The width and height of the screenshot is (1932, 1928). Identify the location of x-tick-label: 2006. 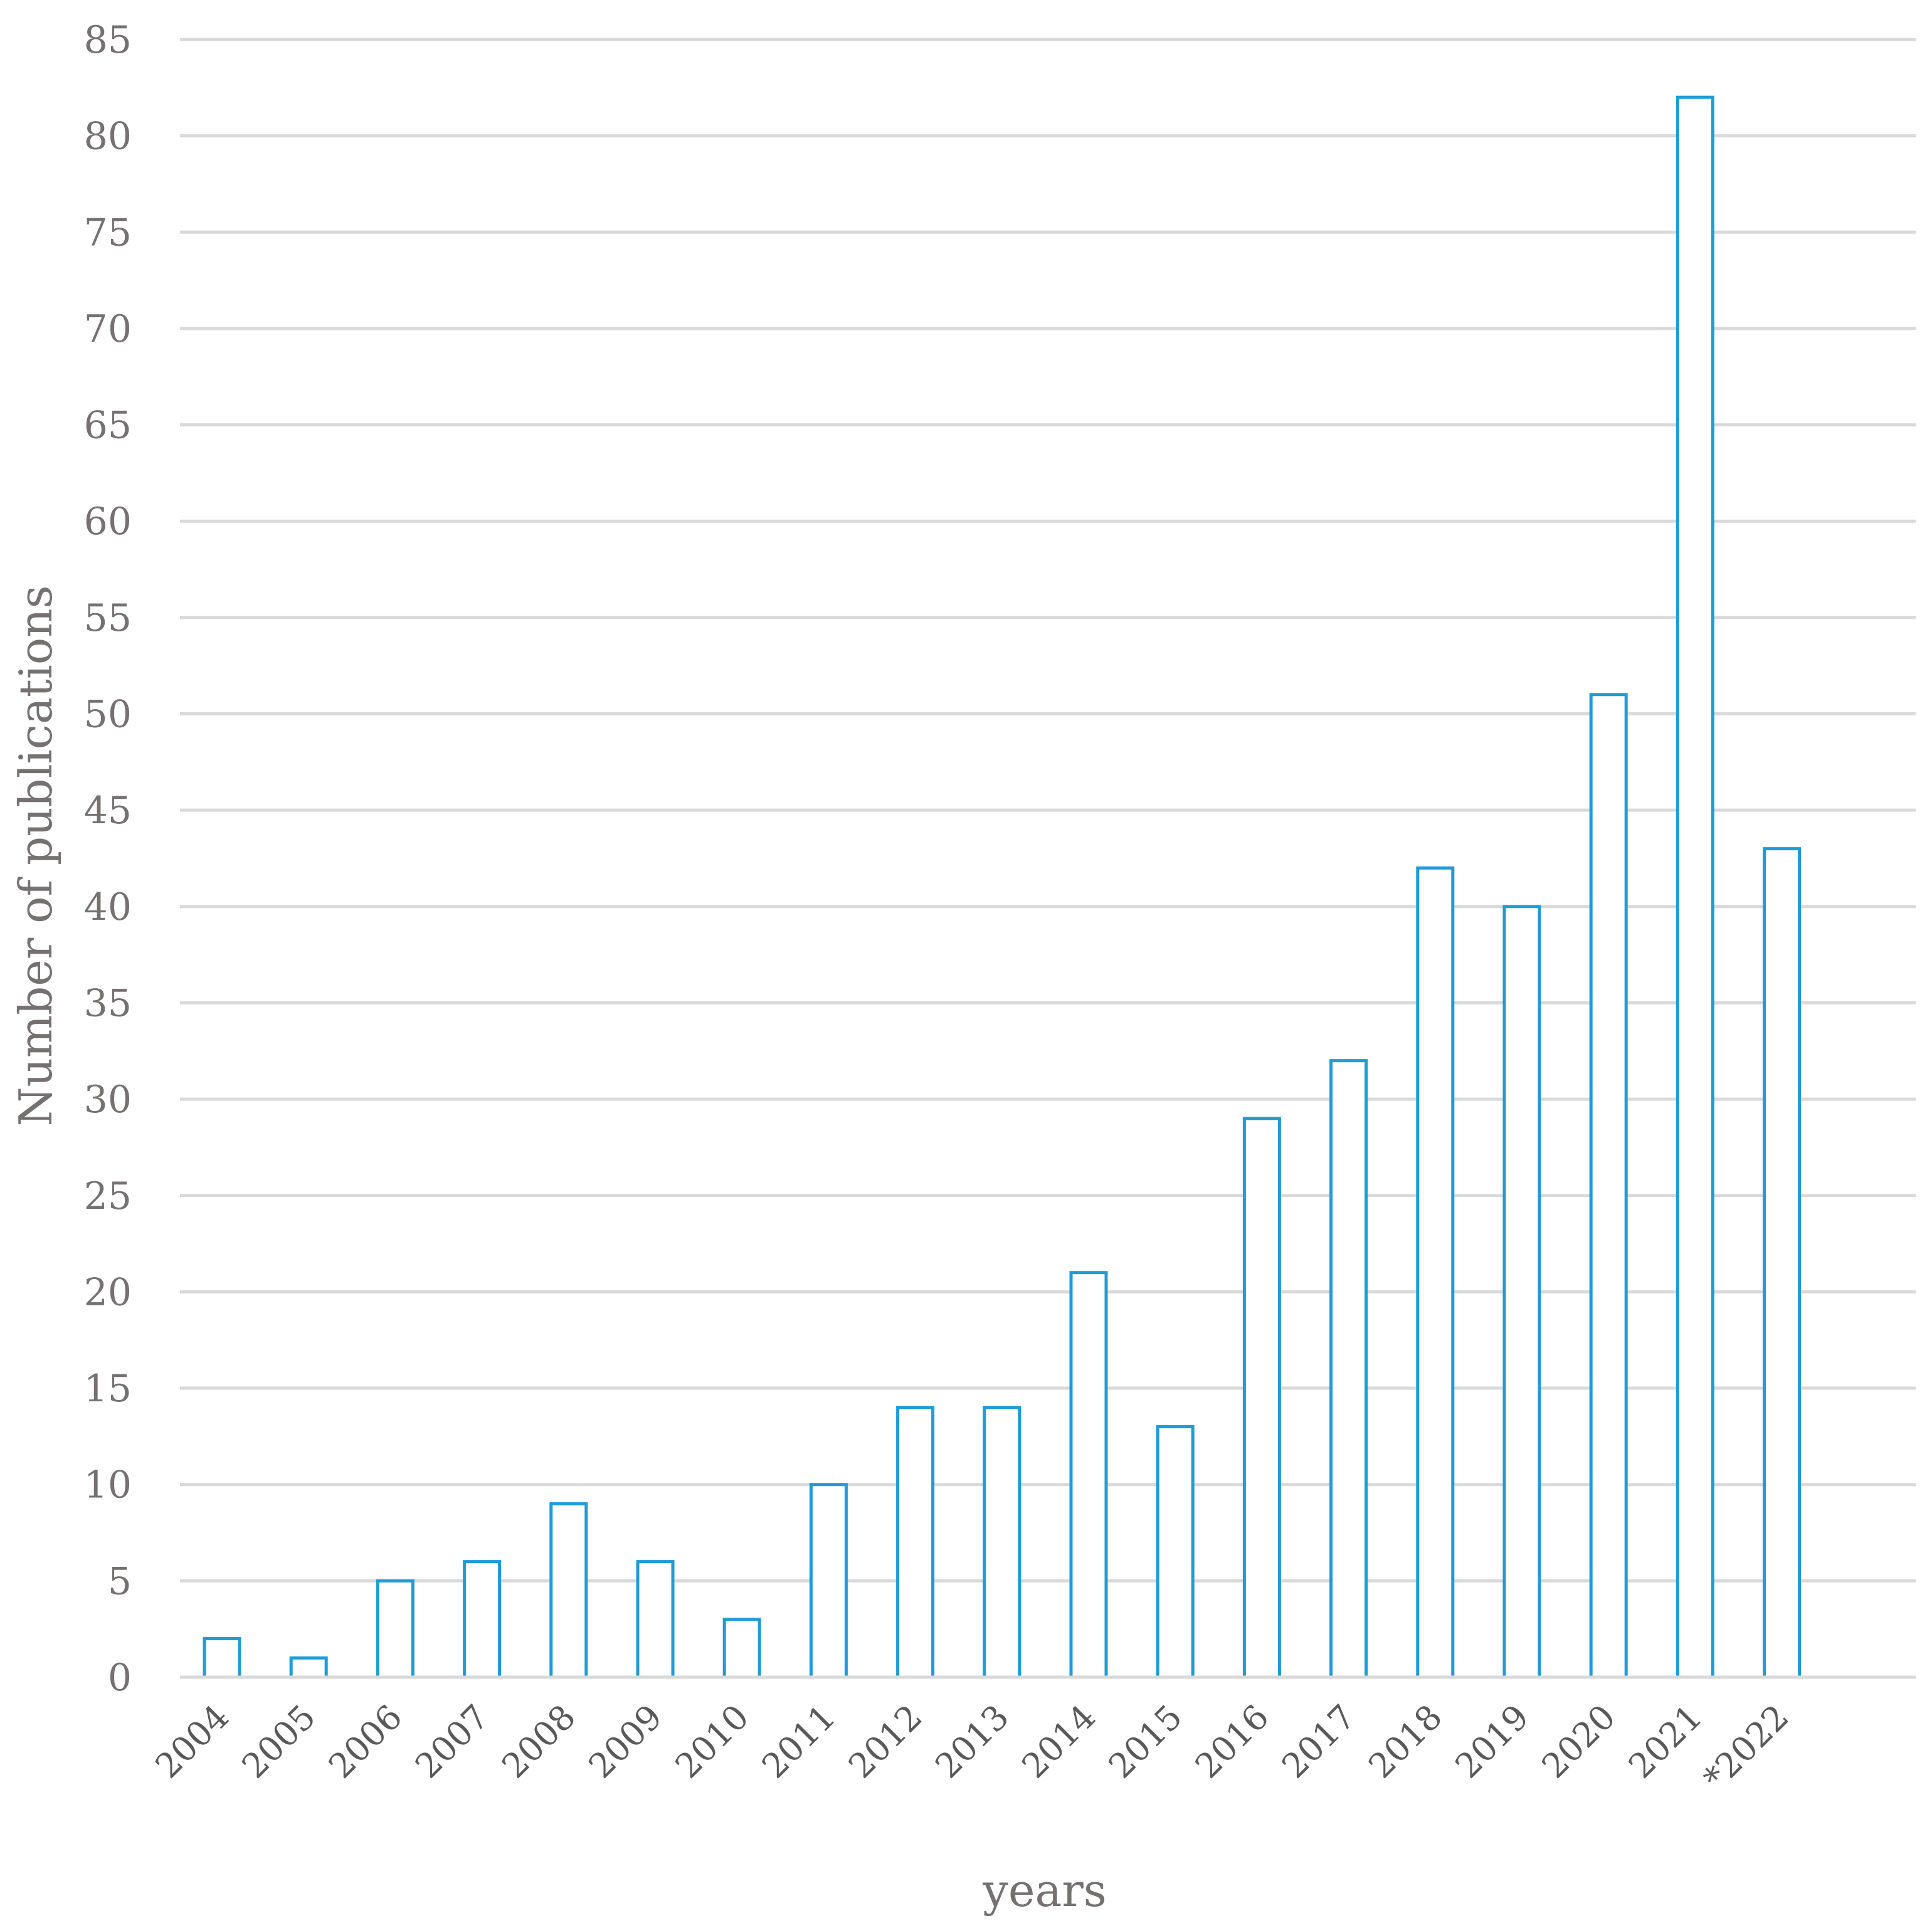
(365, 1741).